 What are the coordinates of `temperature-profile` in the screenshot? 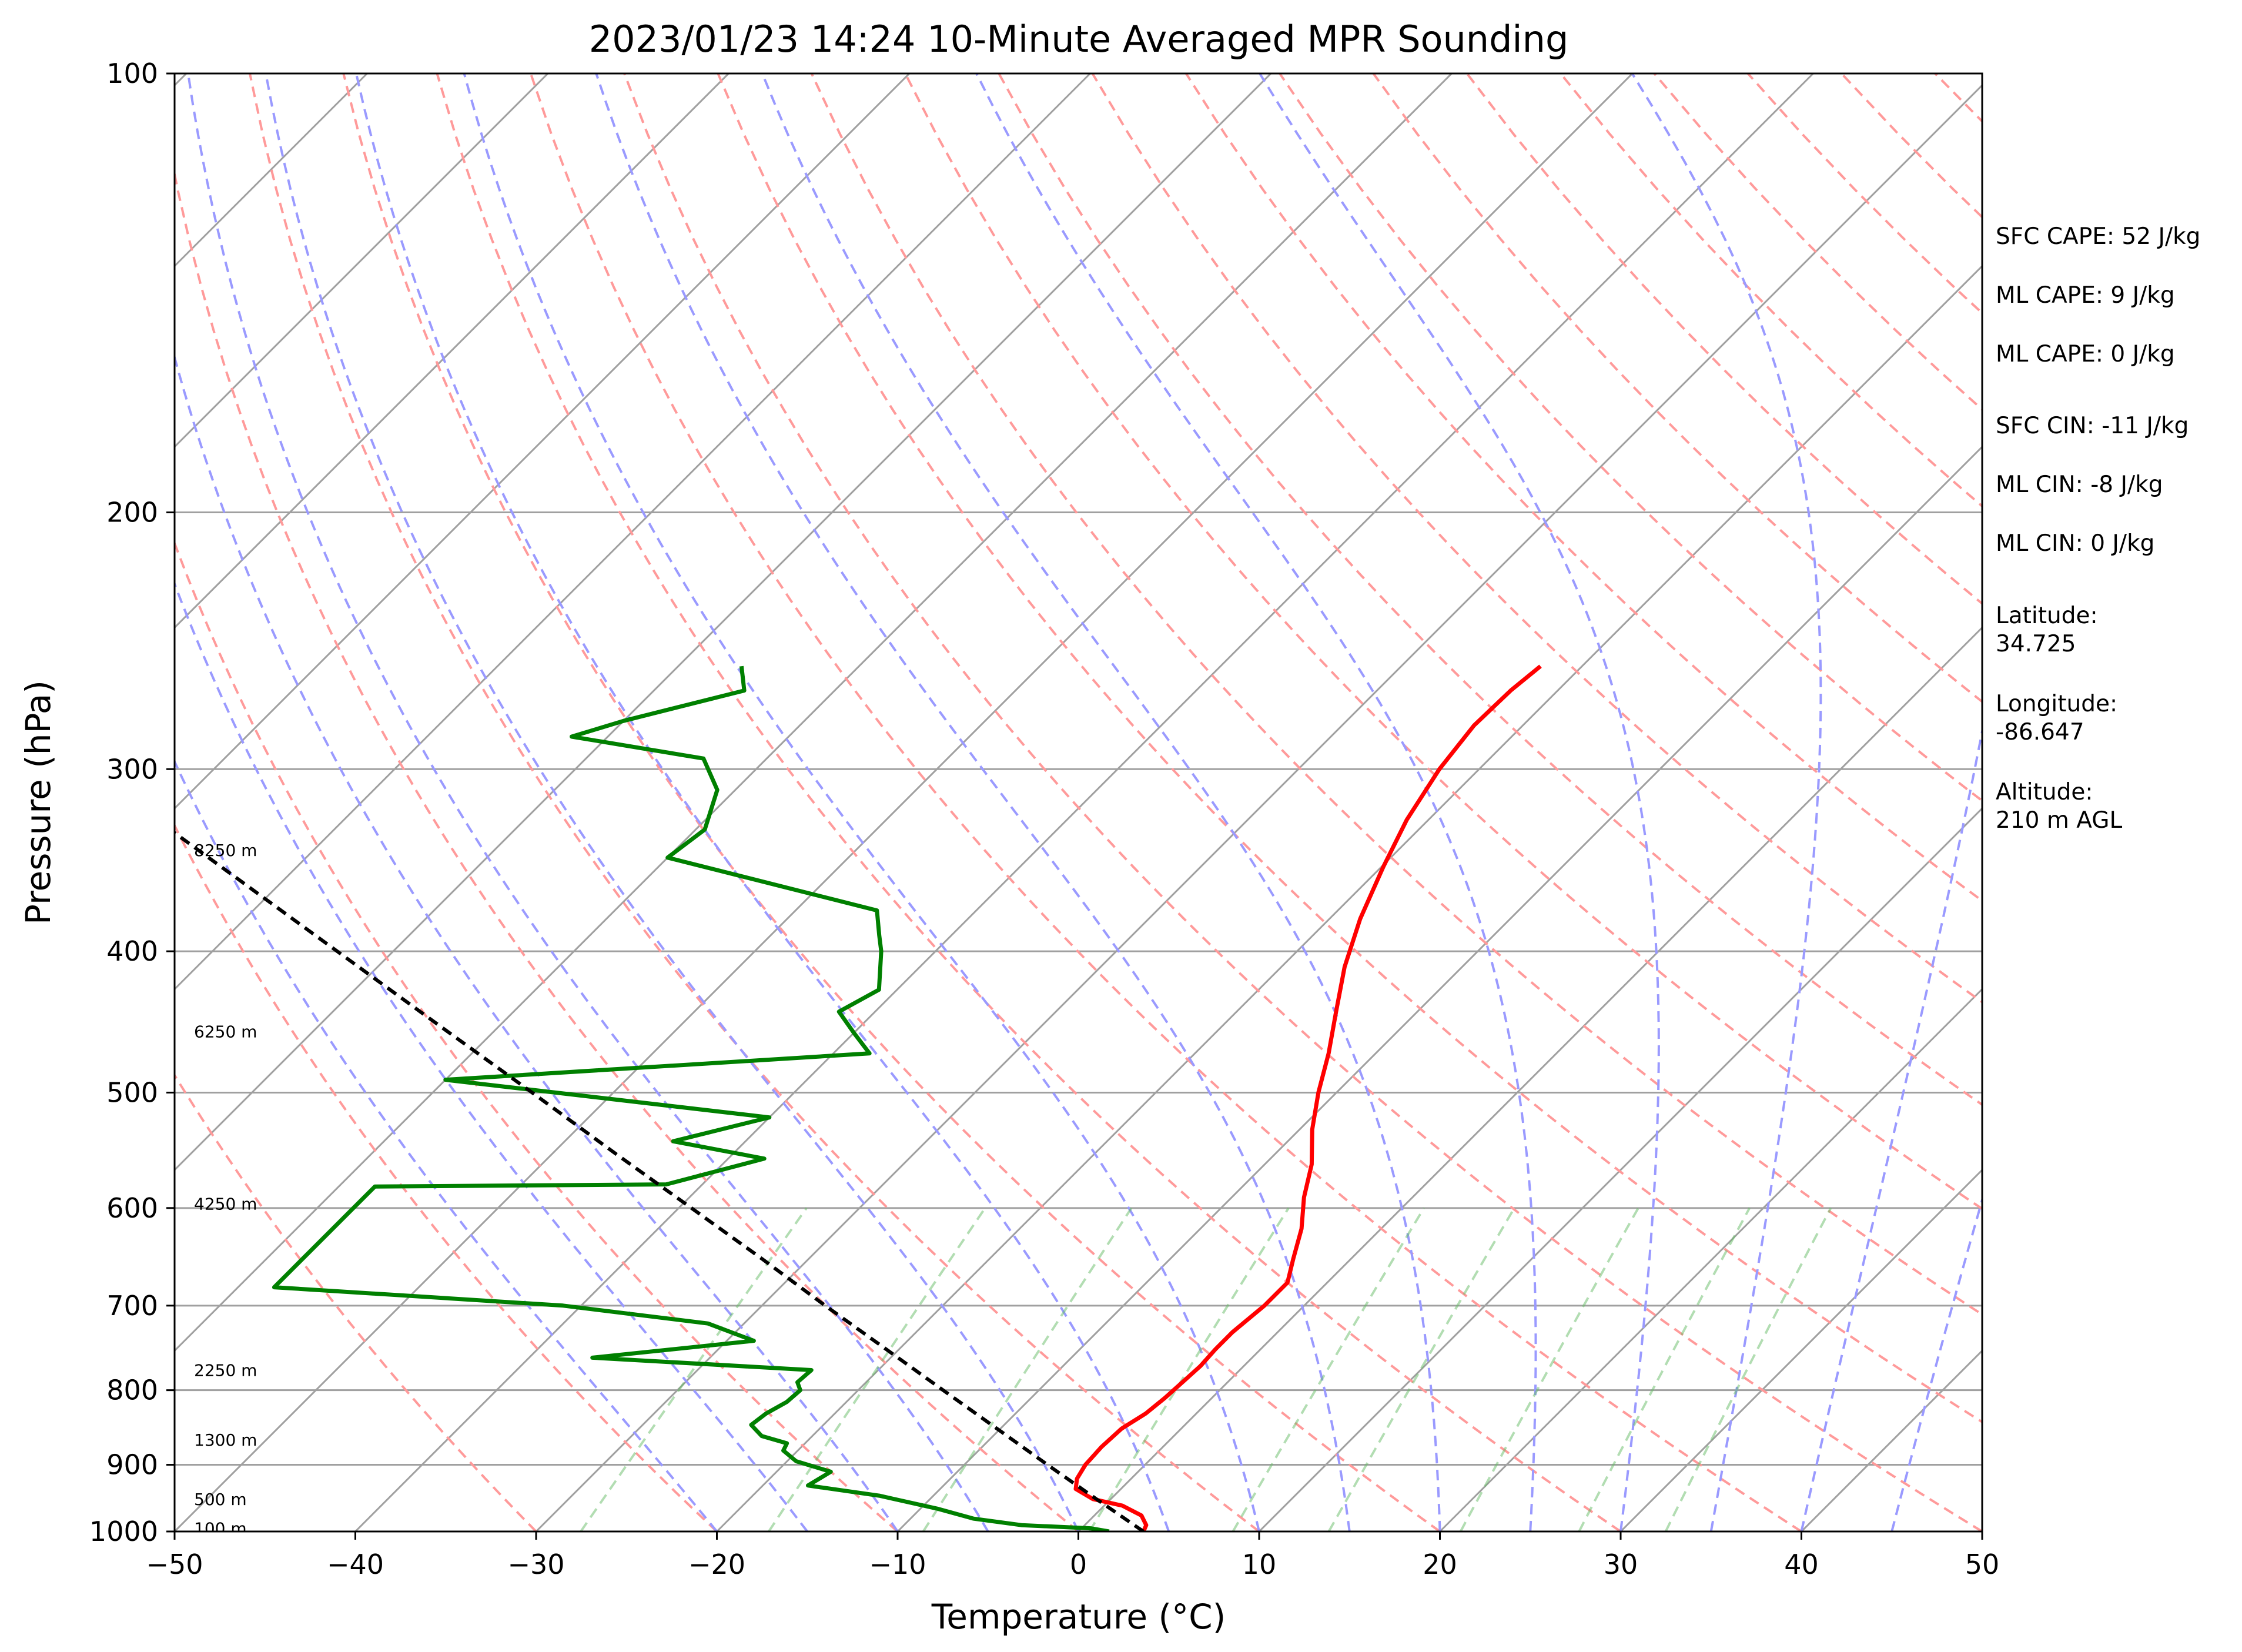 It's located at (1308, 1097).